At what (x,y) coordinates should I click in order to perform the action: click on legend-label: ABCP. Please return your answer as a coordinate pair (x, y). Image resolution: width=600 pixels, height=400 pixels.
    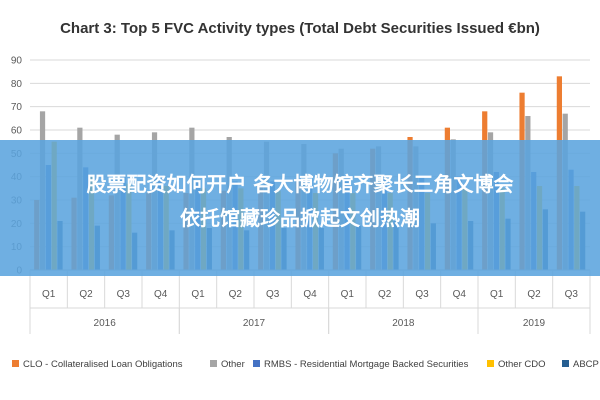
    Looking at the image, I should click on (586, 364).